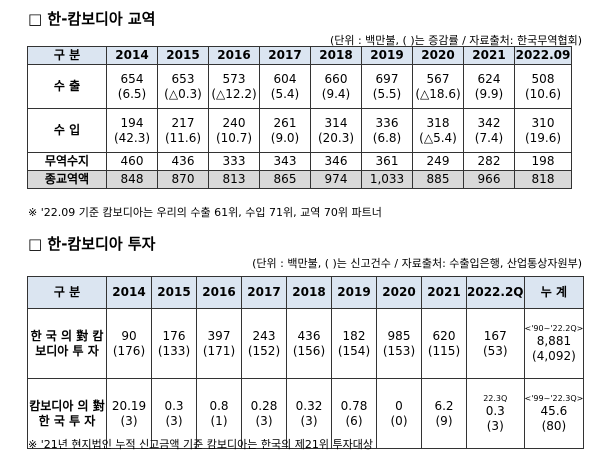 The image size is (598, 463). I want to click on cell-text: 573, so click(234, 78).